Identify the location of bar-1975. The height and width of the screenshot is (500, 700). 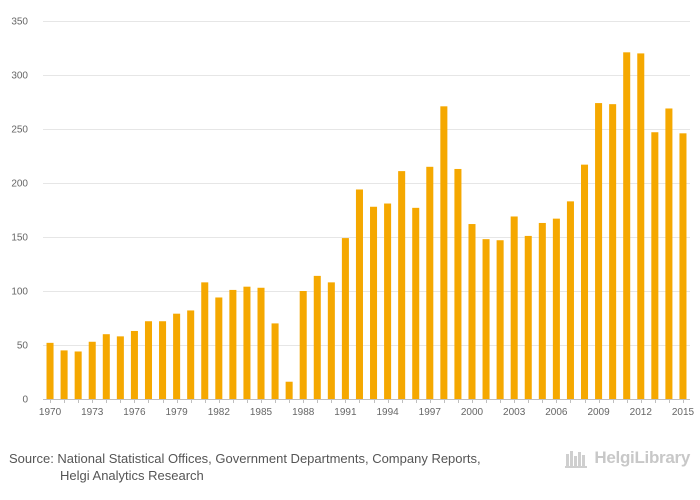
(120, 367).